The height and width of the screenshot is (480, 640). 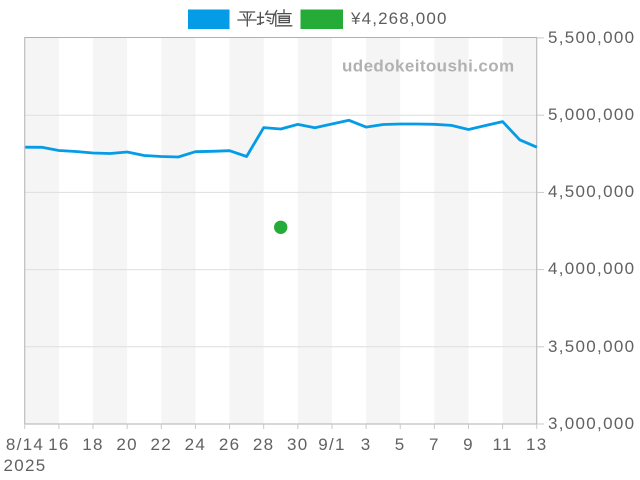 What do you see at coordinates (428, 66) in the screenshot?
I see `svg-text: udedokeitoushi.com` at bounding box center [428, 66].